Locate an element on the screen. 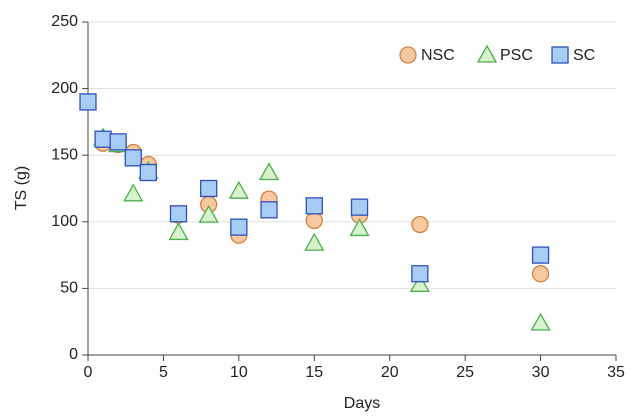 Image resolution: width=630 pixels, height=419 pixels. y-tick-label: 250 is located at coordinates (64, 21).